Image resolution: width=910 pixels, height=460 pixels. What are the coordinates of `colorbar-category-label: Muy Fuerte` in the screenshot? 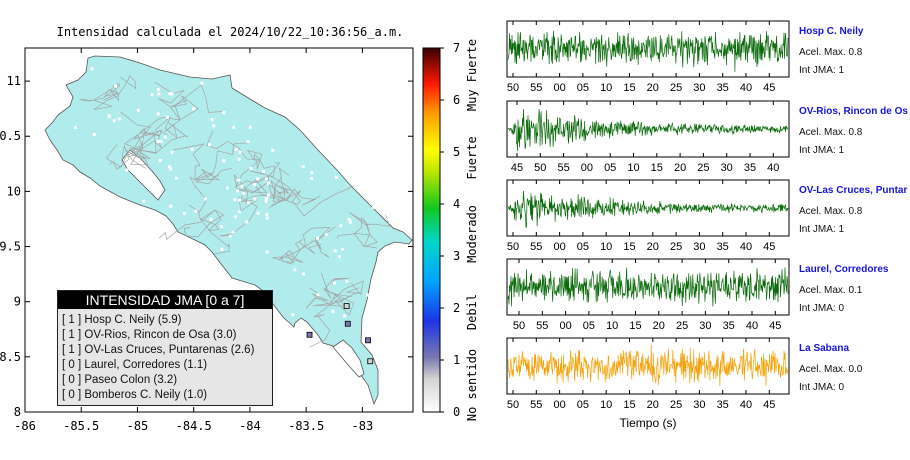 It's located at (472, 75).